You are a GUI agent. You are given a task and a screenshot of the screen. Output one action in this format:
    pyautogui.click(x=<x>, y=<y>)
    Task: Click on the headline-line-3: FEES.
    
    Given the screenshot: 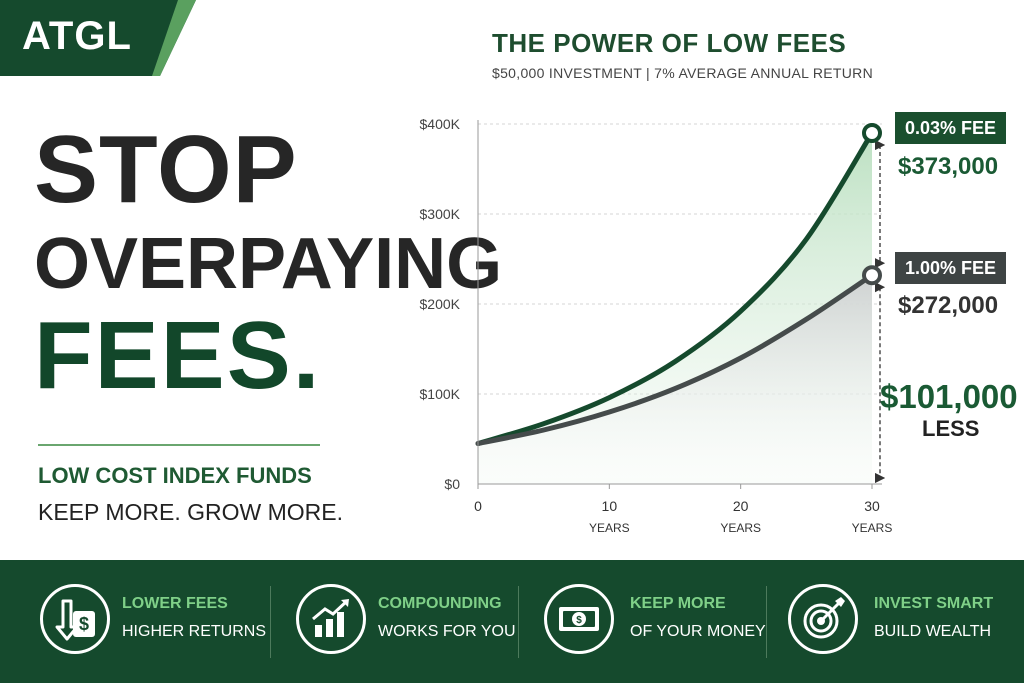 What is the action you would take?
    pyautogui.click(x=178, y=355)
    